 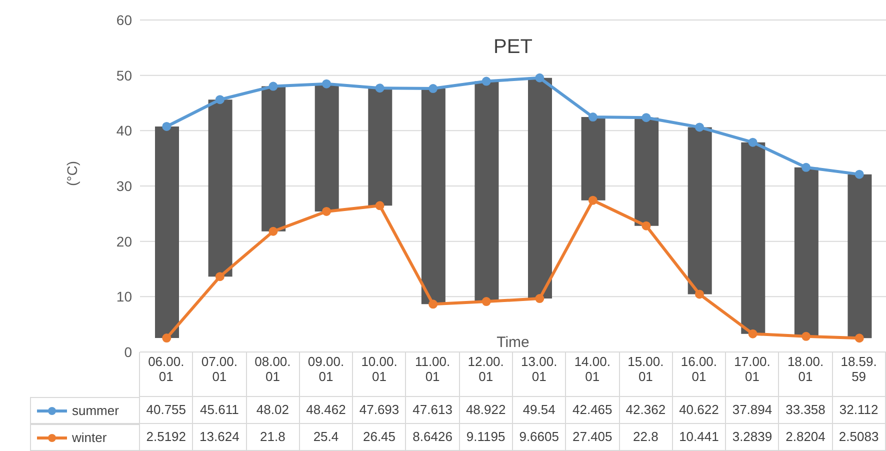 What do you see at coordinates (433, 410) in the screenshot?
I see `data-label: 47.613` at bounding box center [433, 410].